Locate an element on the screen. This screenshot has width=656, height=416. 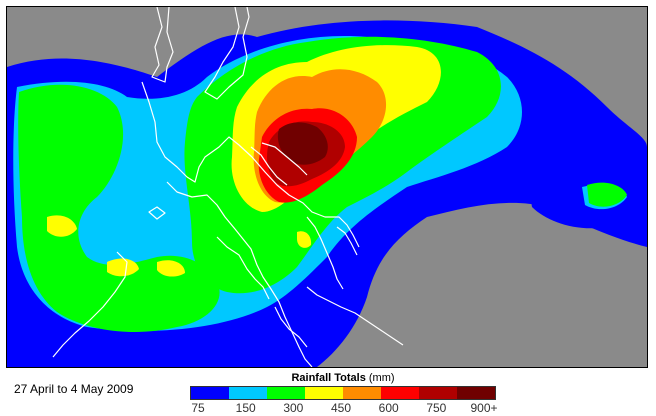
legend-title: Rainfall Totals (mm) is located at coordinates (343, 378).